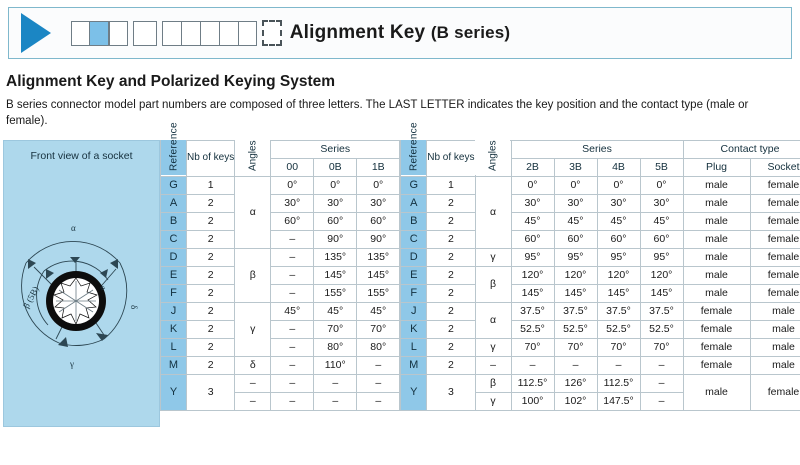 The width and height of the screenshot is (800, 465). Describe the element at coordinates (173, 347) in the screenshot. I see `cell-reference: L` at that location.